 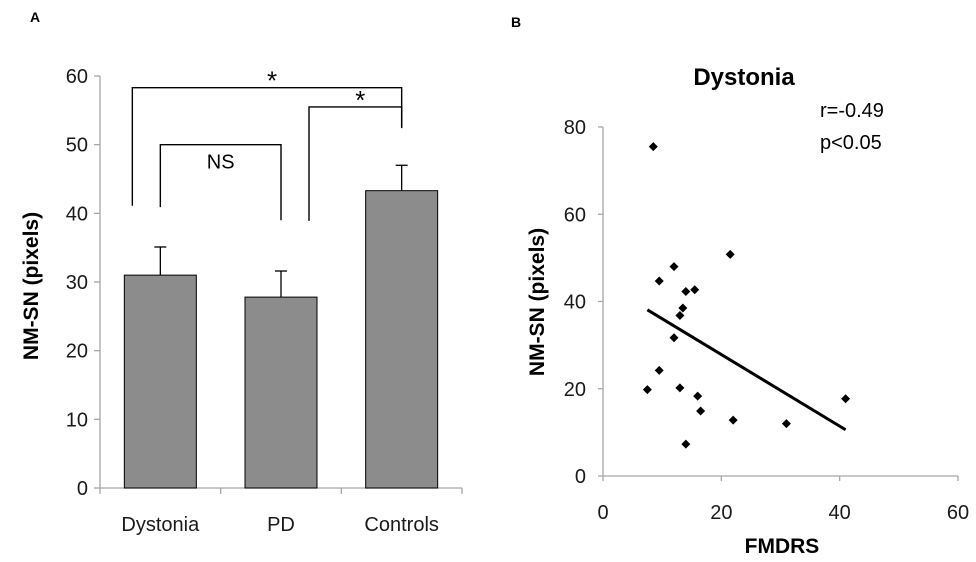 I want to click on correlation-annotation: r=-0.49, so click(x=852, y=111).